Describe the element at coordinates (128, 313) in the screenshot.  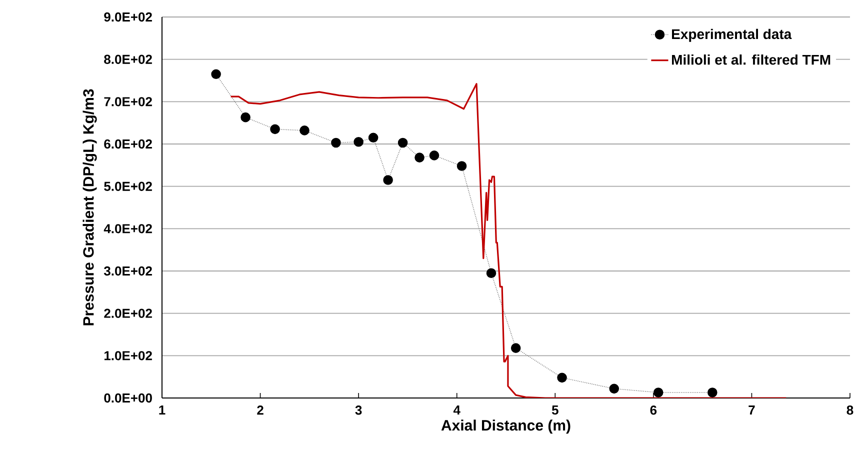
I see `y-tick-label: 2.0E+02` at that location.